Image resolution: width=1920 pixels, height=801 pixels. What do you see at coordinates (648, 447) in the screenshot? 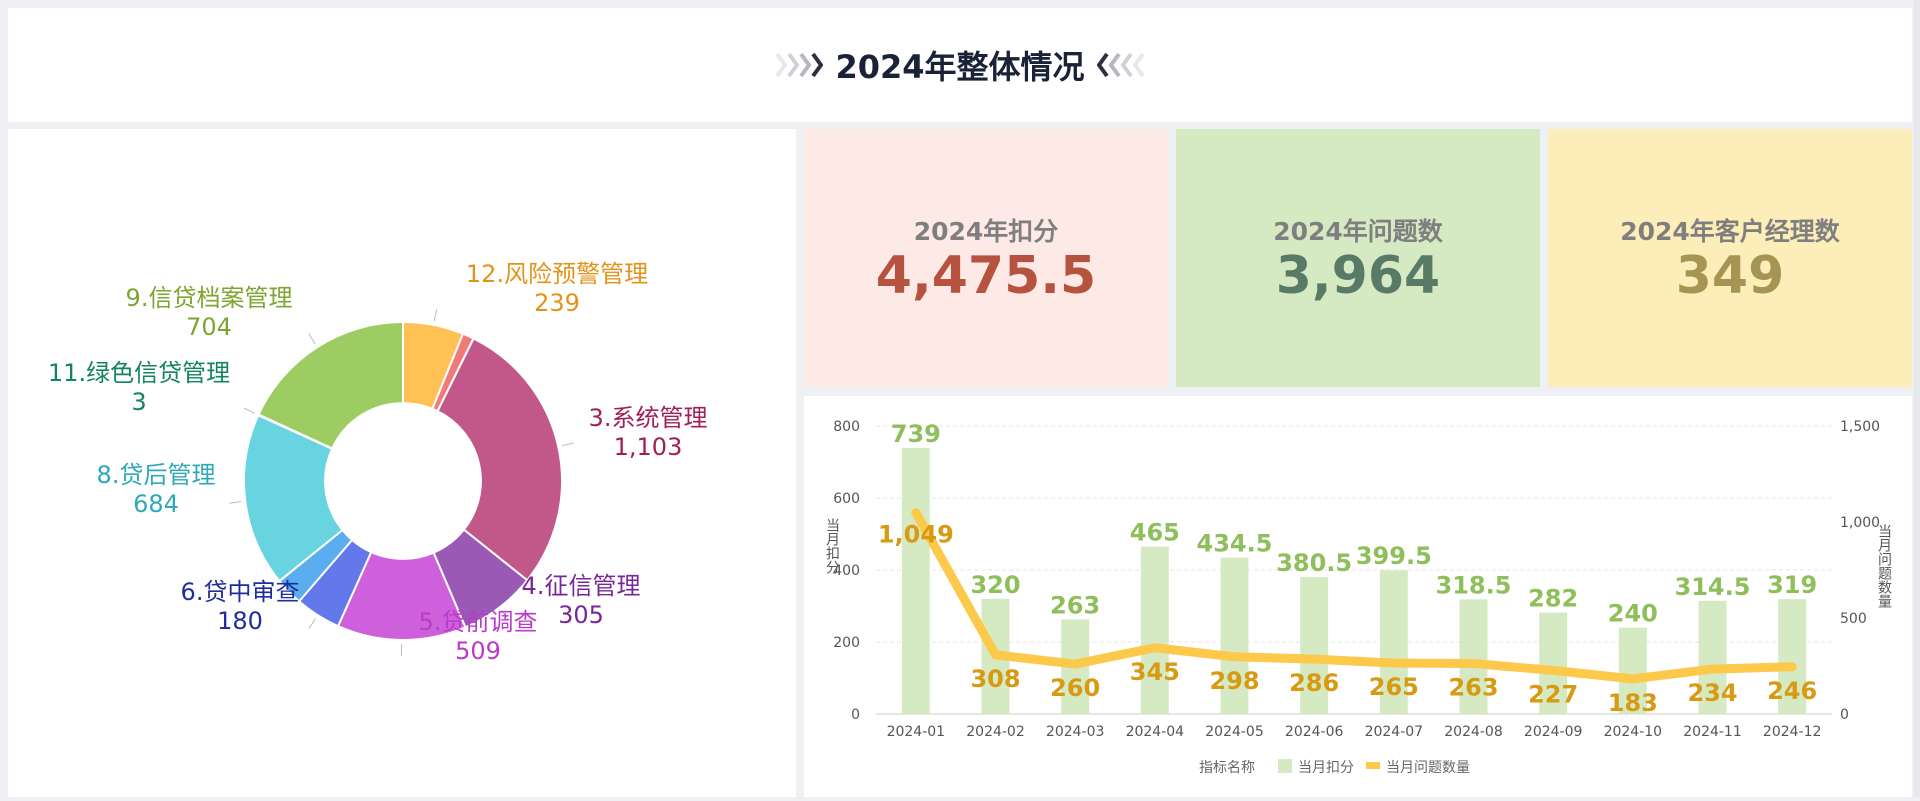
I see `donut-value-label: 1,103` at bounding box center [648, 447].